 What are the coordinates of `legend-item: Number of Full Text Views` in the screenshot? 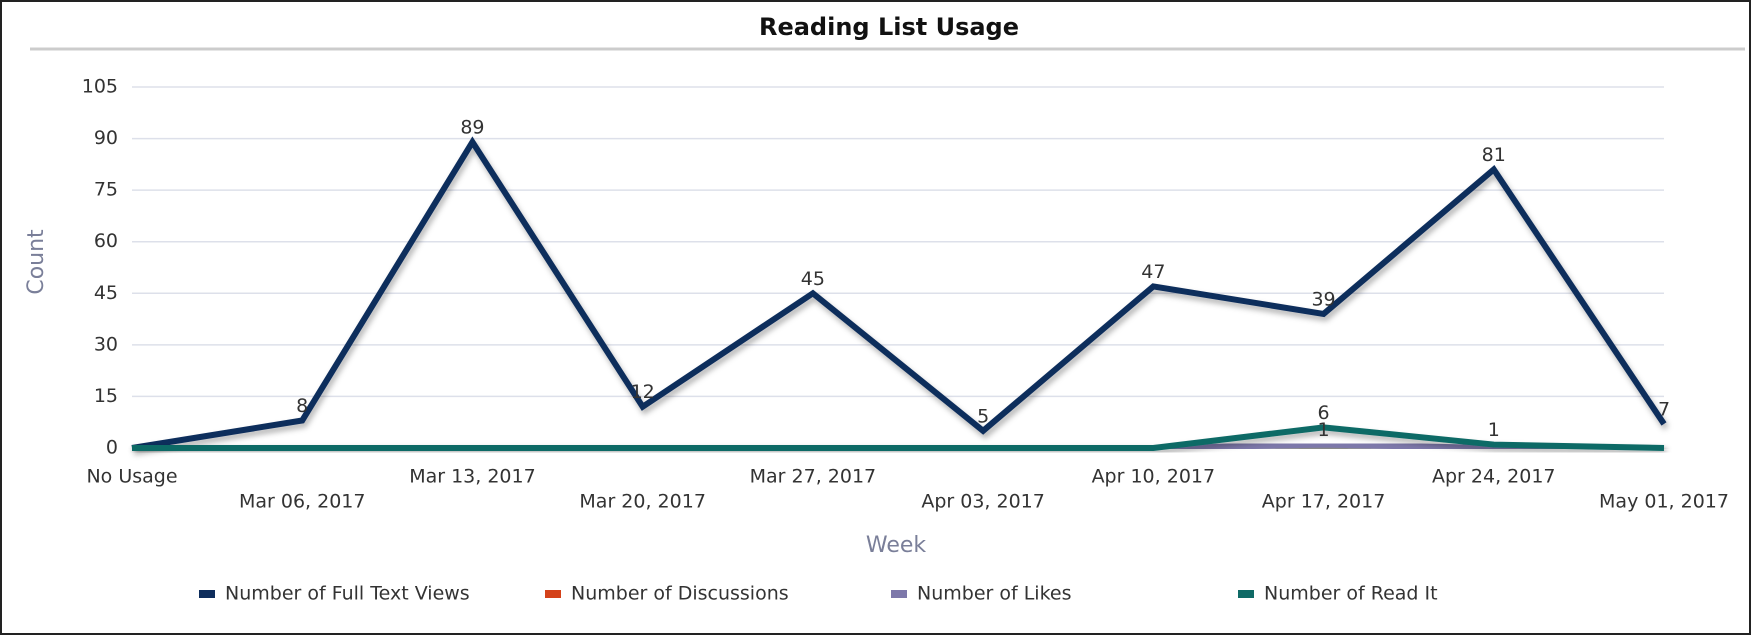 It's located at (334, 594).